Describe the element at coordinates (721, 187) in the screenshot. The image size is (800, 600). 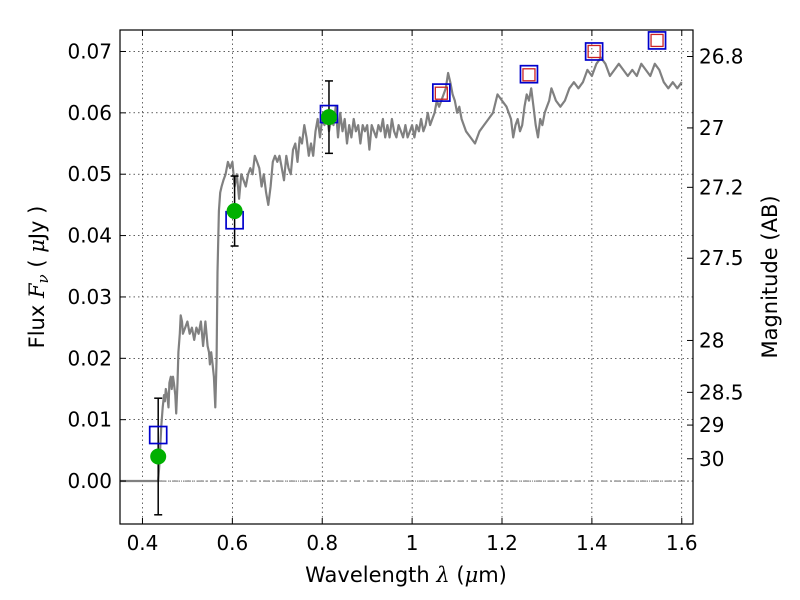
I see `mag-tick-label: 27.2` at that location.